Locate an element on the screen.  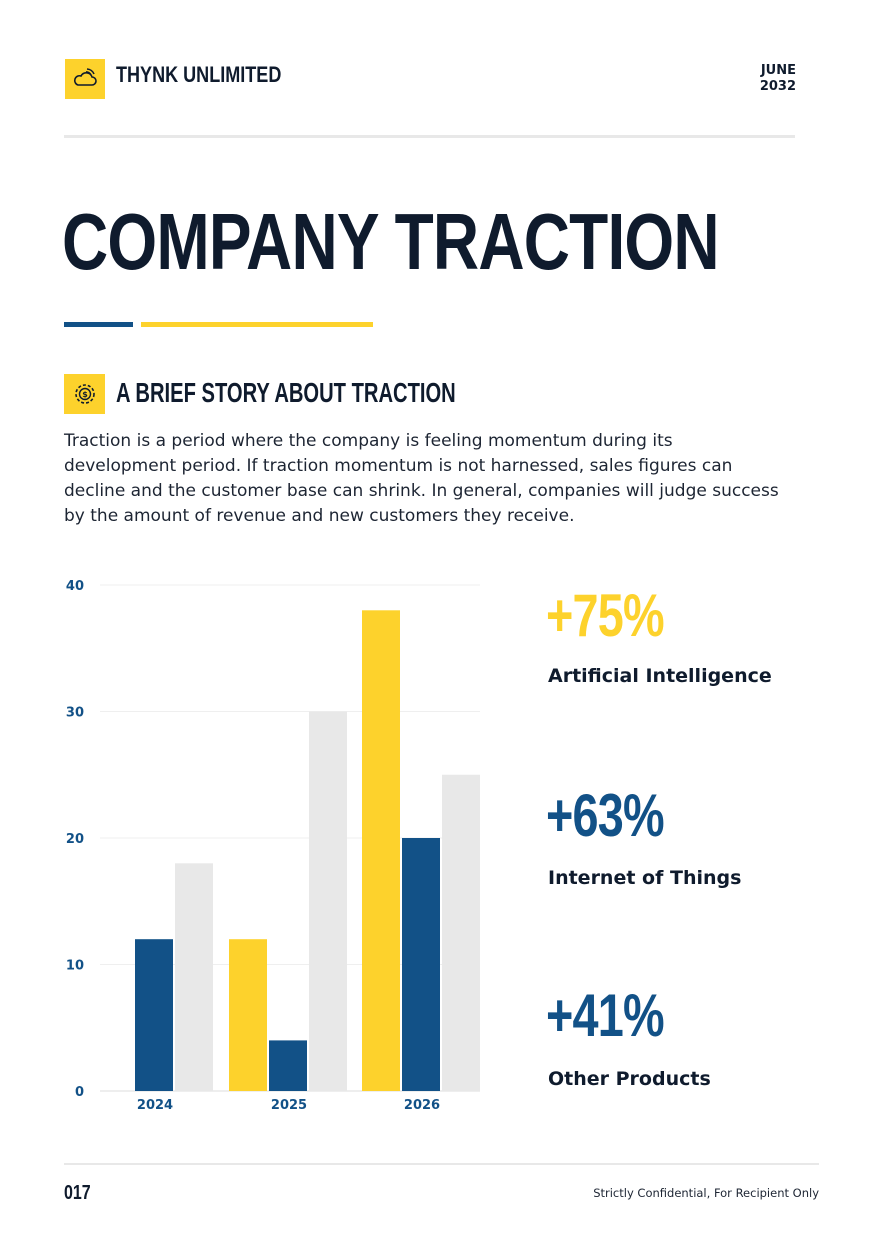
stat-iot: +63% Internet of Things is located at coordinates (644, 836).